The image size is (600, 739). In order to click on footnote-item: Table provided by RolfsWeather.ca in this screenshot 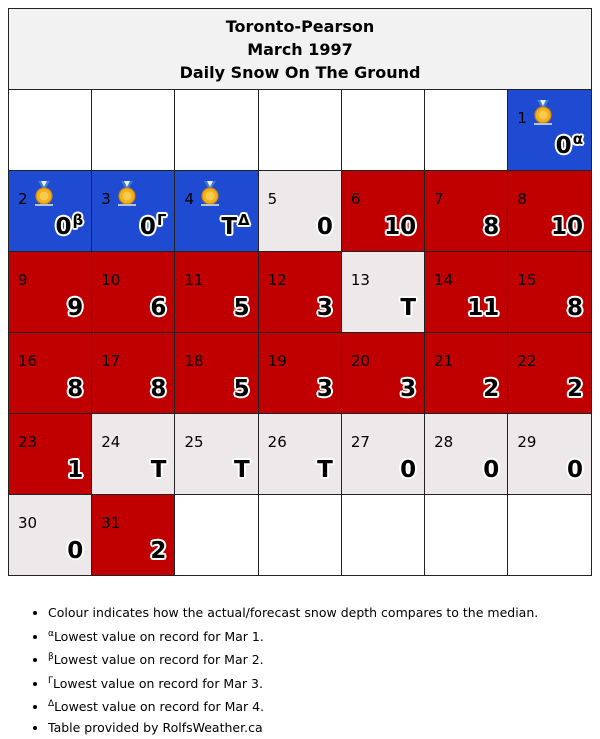, I will do `click(293, 728)`.